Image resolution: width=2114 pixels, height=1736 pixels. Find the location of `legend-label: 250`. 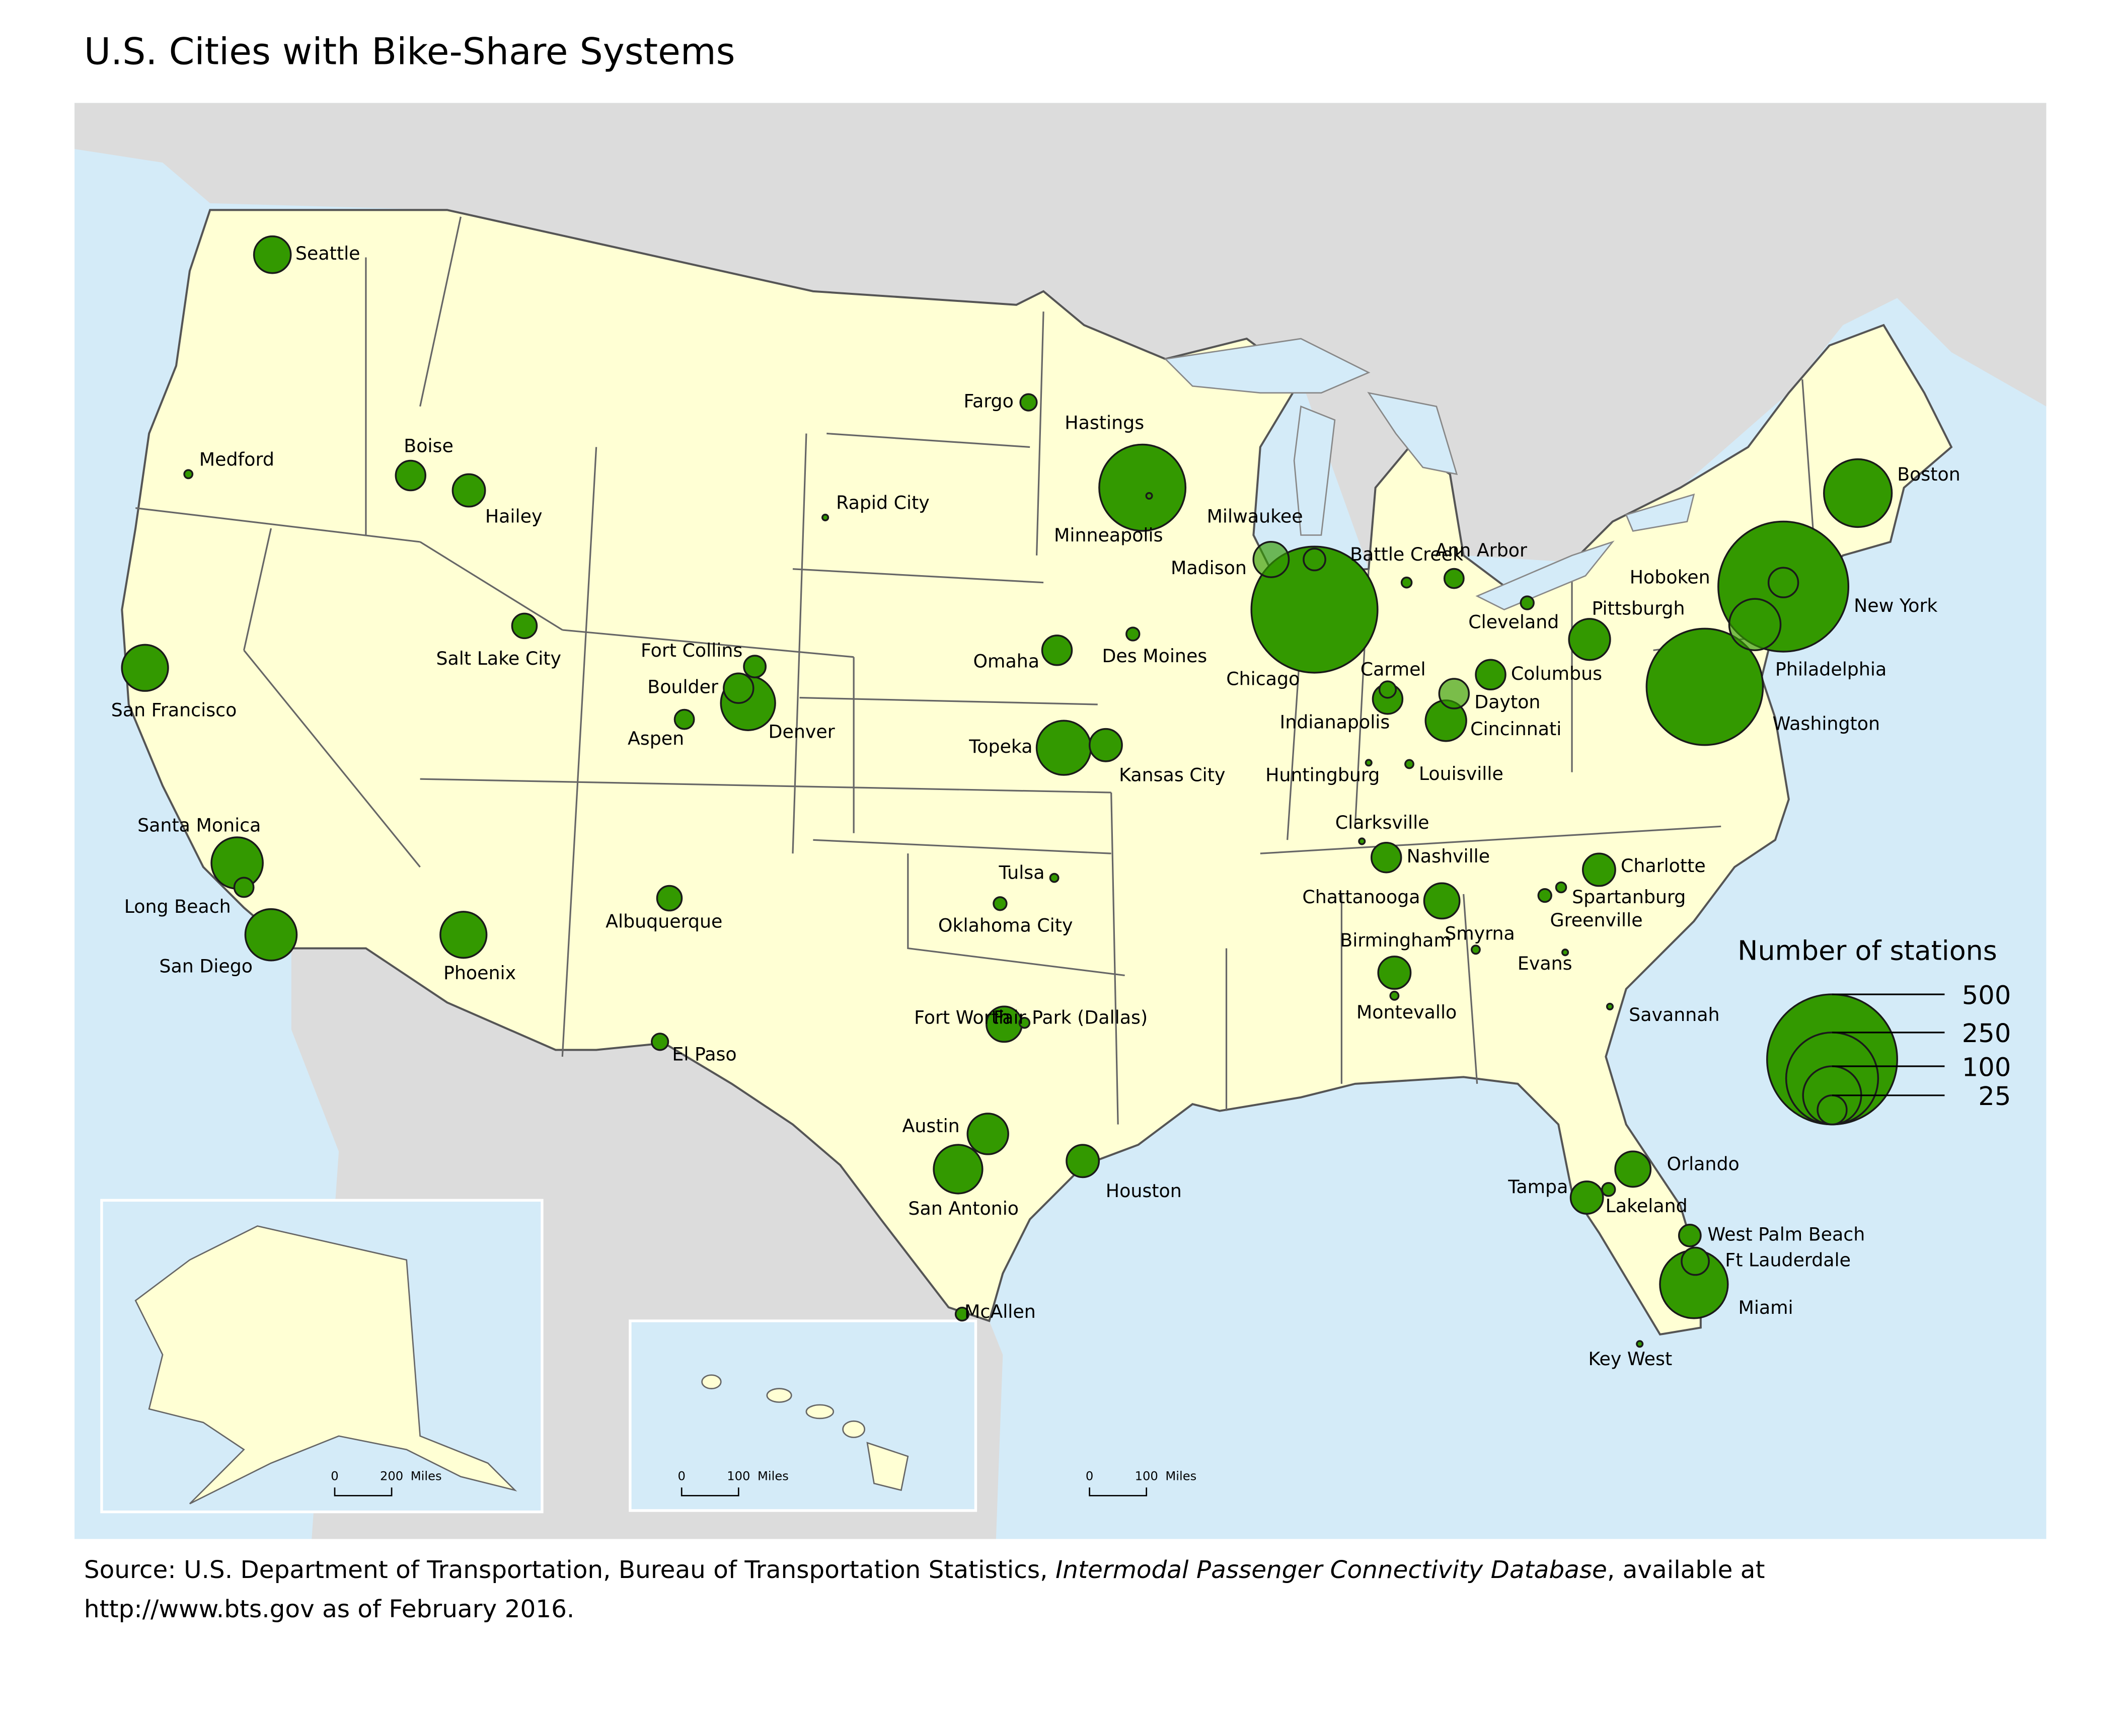

legend-label: 250 is located at coordinates (1986, 1034).